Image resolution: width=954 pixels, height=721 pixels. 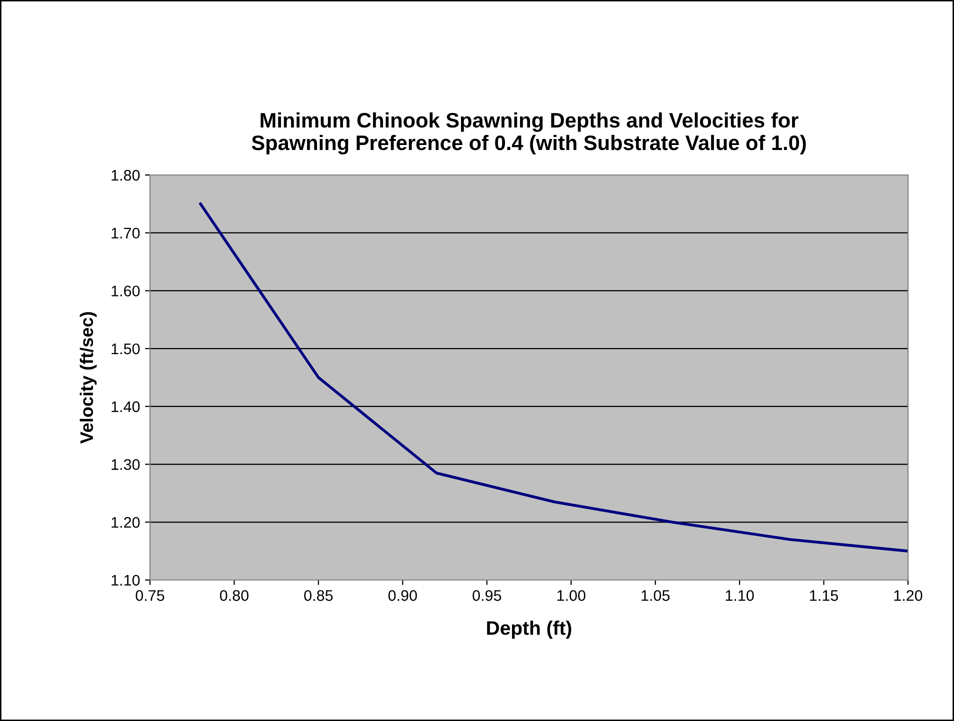 I want to click on x-tick-label: 1.15, so click(x=824, y=595).